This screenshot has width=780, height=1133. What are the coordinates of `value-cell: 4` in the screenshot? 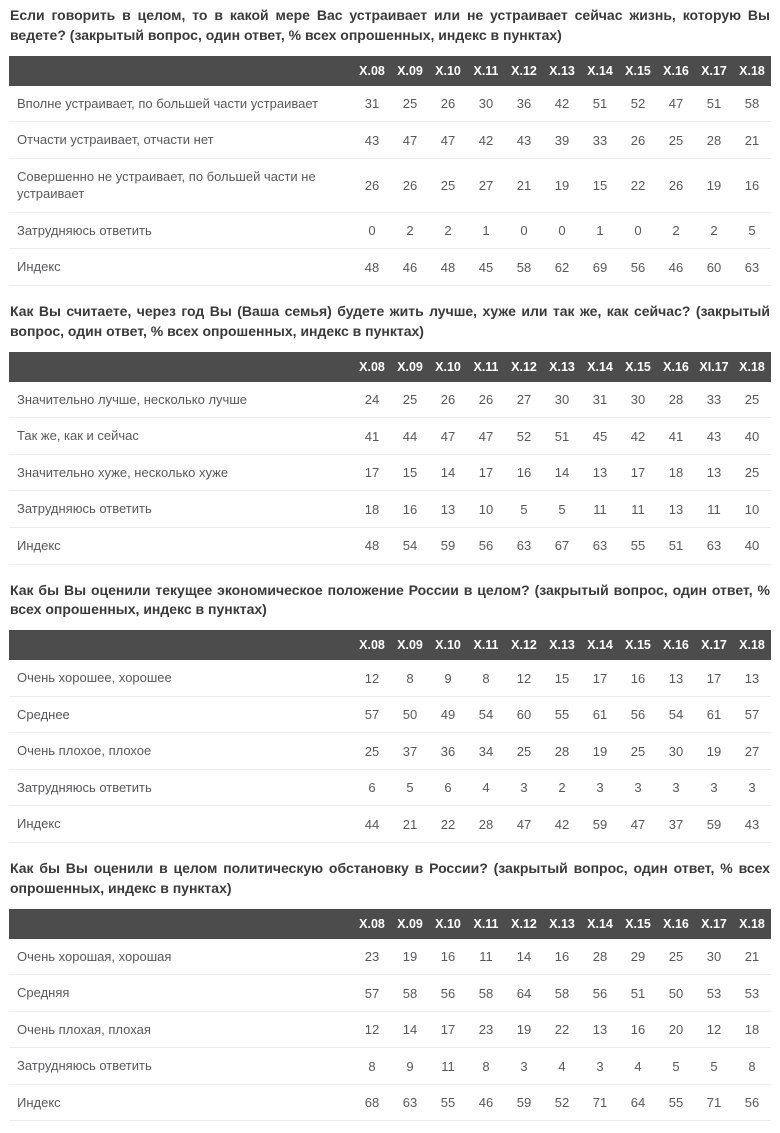 It's located at (562, 1066).